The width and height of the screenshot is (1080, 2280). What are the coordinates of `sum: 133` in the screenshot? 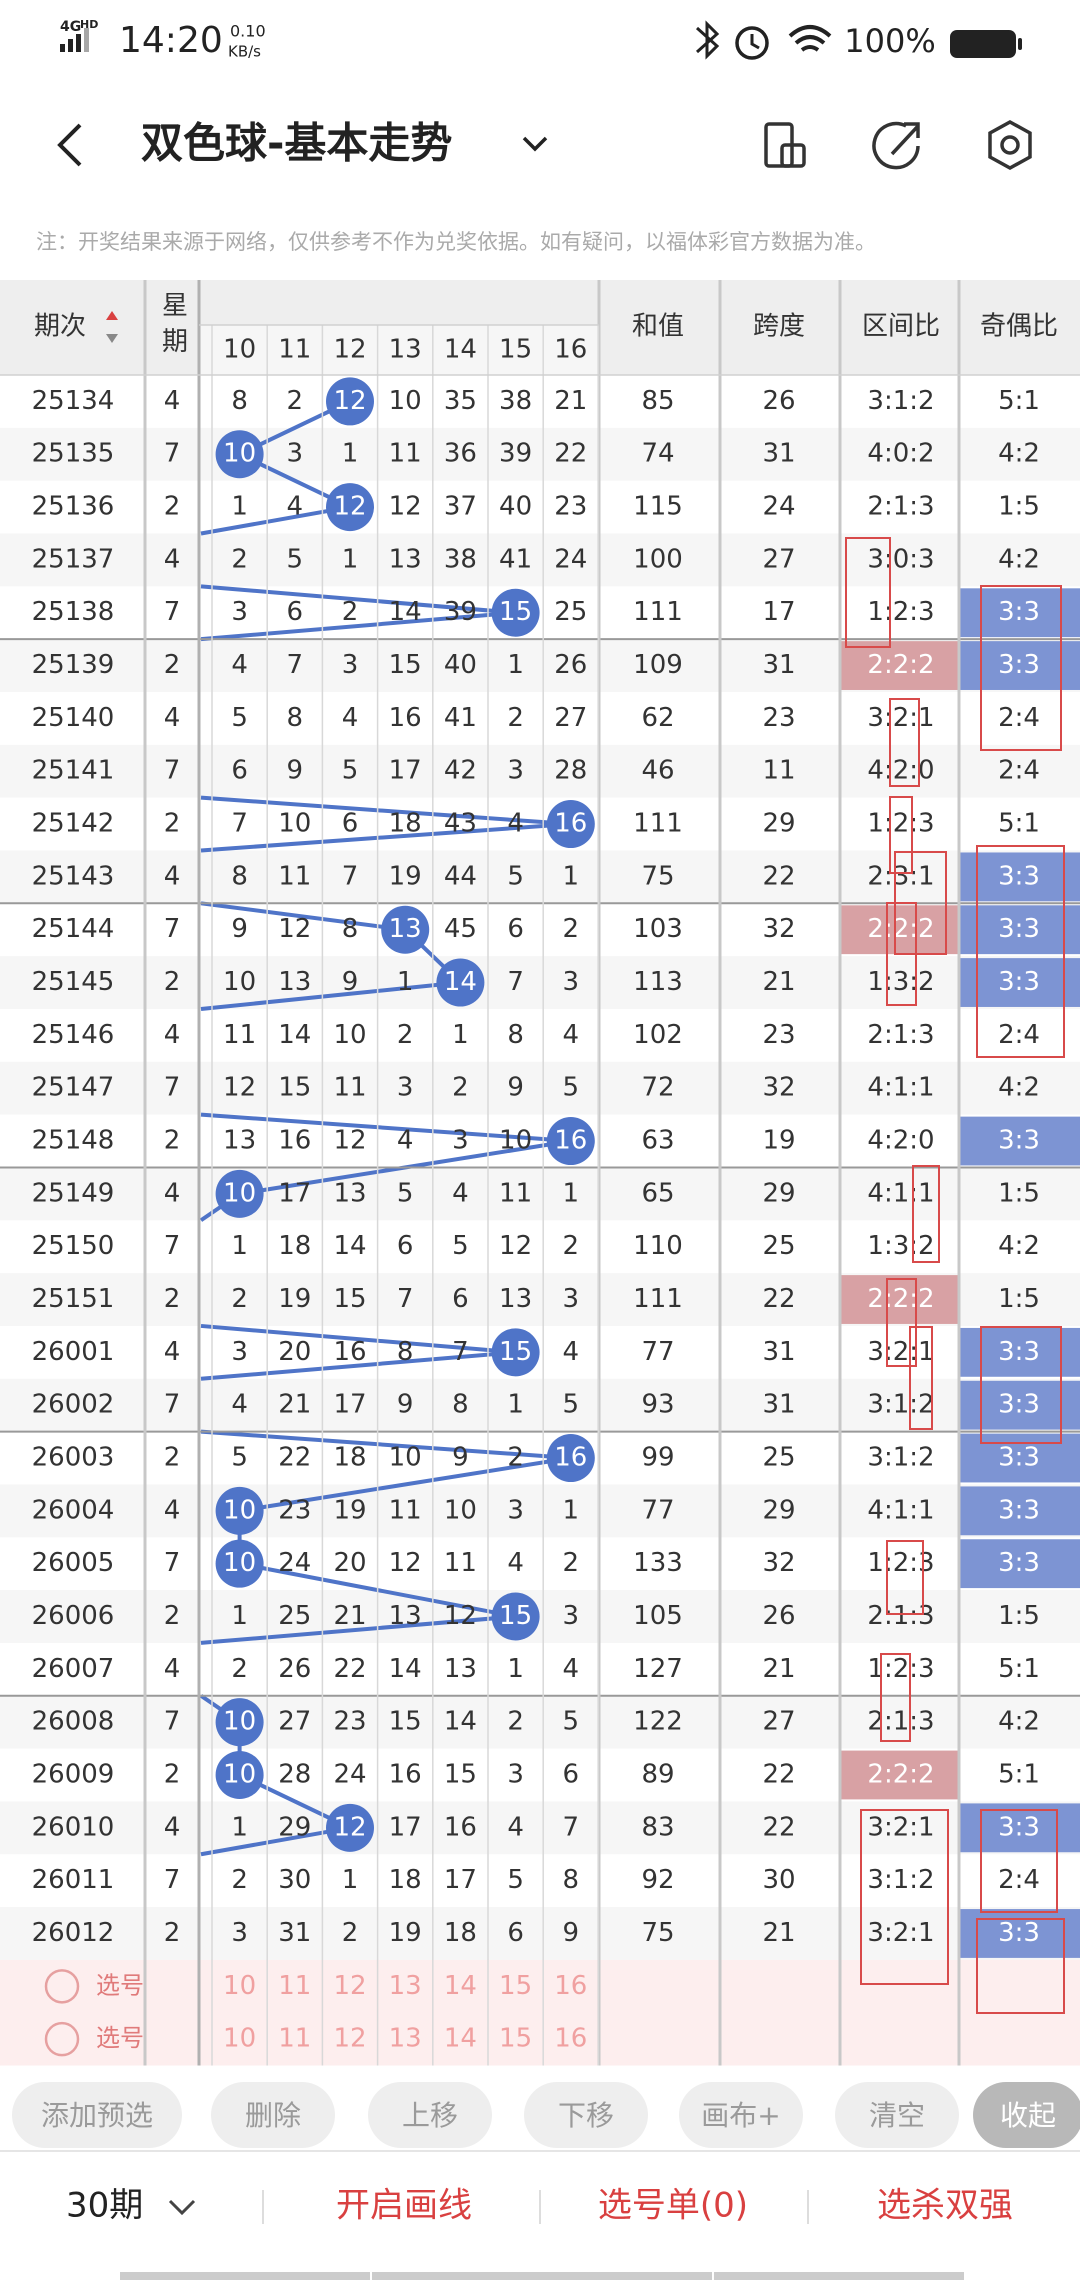 It's located at (658, 1563).